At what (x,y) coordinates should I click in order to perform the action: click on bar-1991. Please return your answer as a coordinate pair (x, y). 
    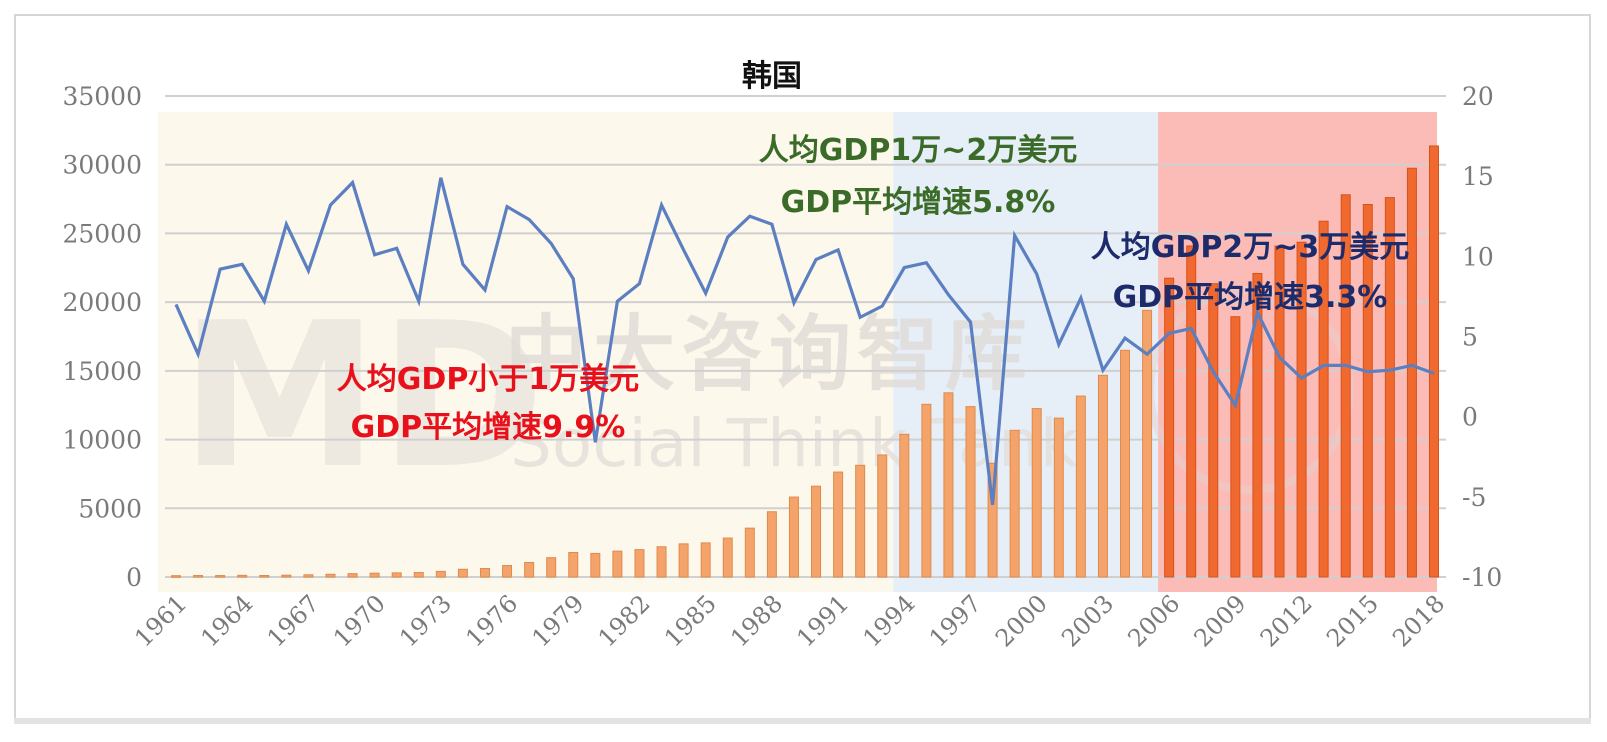
    Looking at the image, I should click on (838, 524).